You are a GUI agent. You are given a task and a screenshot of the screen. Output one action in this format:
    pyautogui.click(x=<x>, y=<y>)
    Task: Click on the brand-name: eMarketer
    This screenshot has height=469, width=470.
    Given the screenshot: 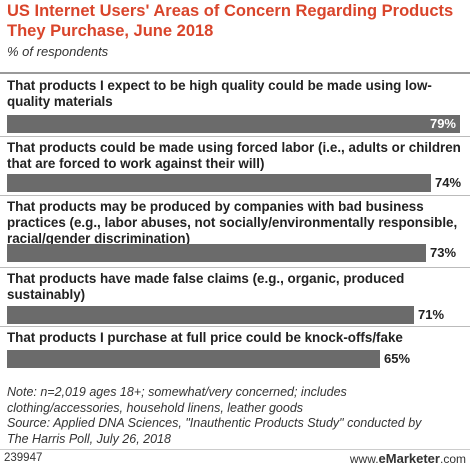 What is the action you would take?
    pyautogui.click(x=409, y=458)
    